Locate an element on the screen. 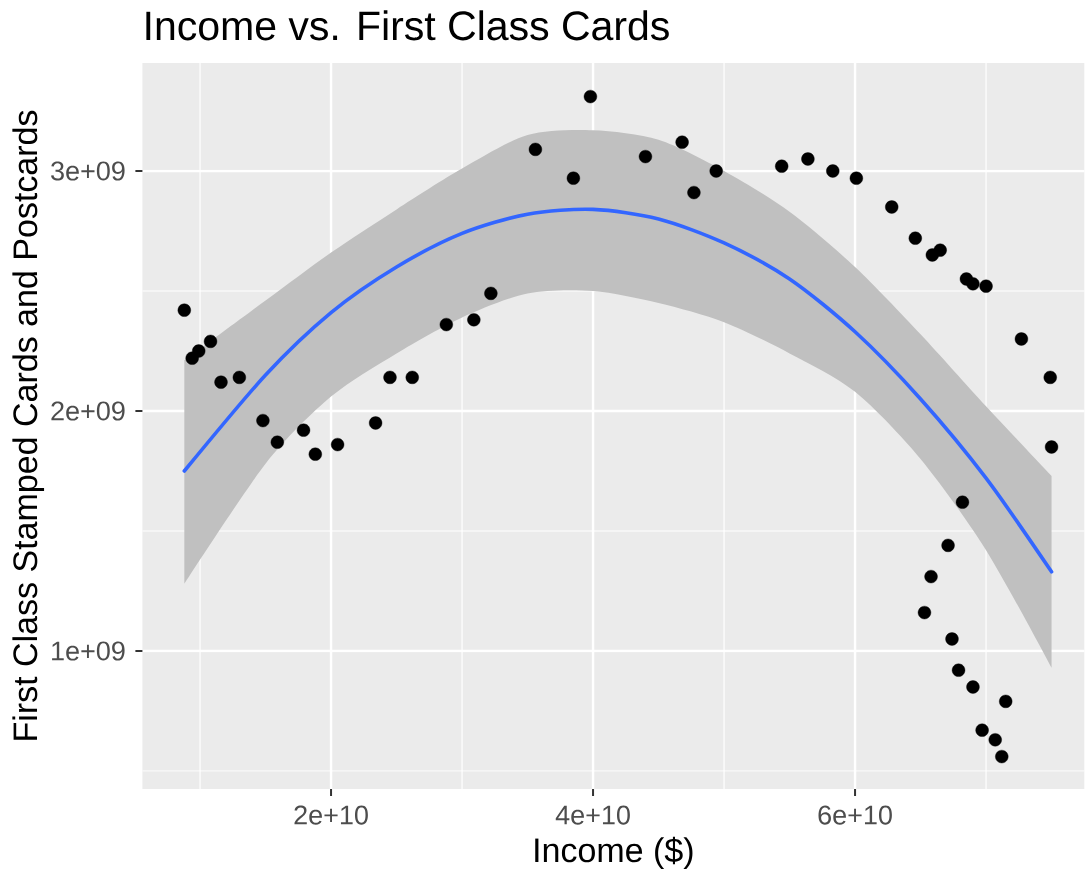 This screenshot has height=874, width=1085. x-tick-label: 6e+10 is located at coordinates (855, 815).